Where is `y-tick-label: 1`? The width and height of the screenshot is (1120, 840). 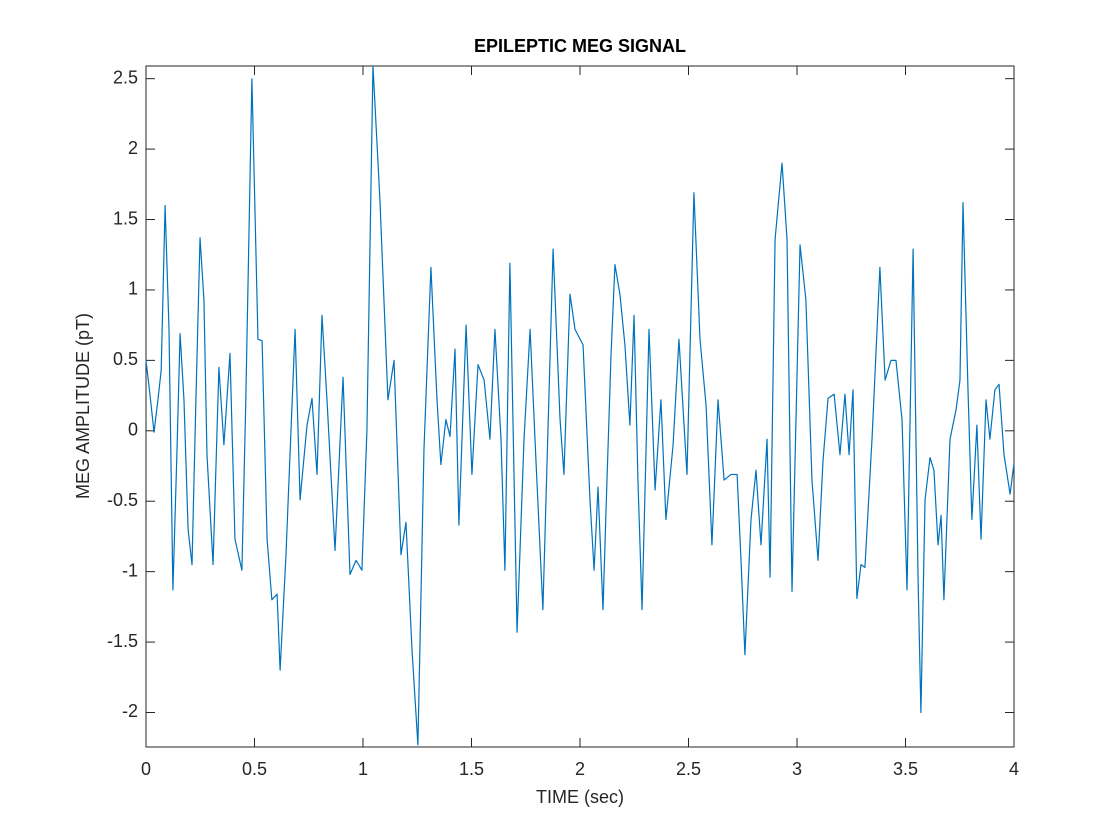 y-tick-label: 1 is located at coordinates (133, 289).